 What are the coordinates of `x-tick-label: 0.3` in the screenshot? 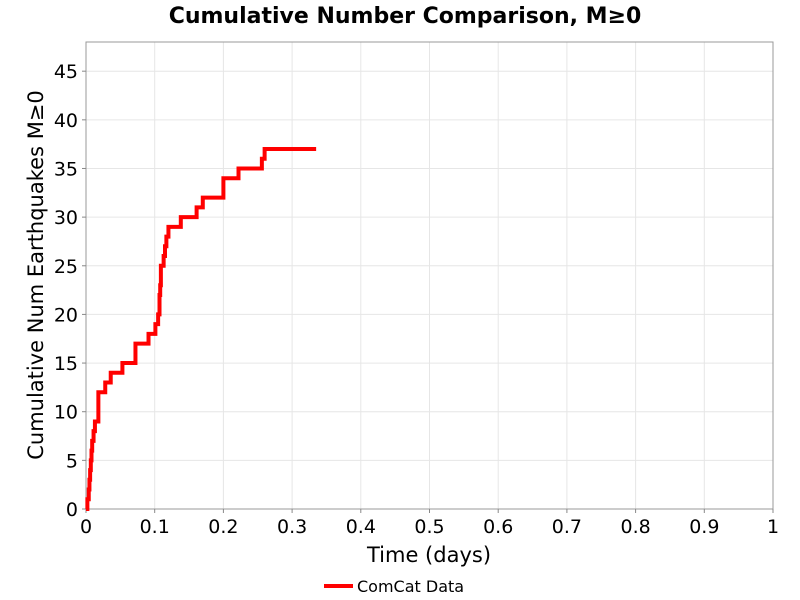 It's located at (292, 527).